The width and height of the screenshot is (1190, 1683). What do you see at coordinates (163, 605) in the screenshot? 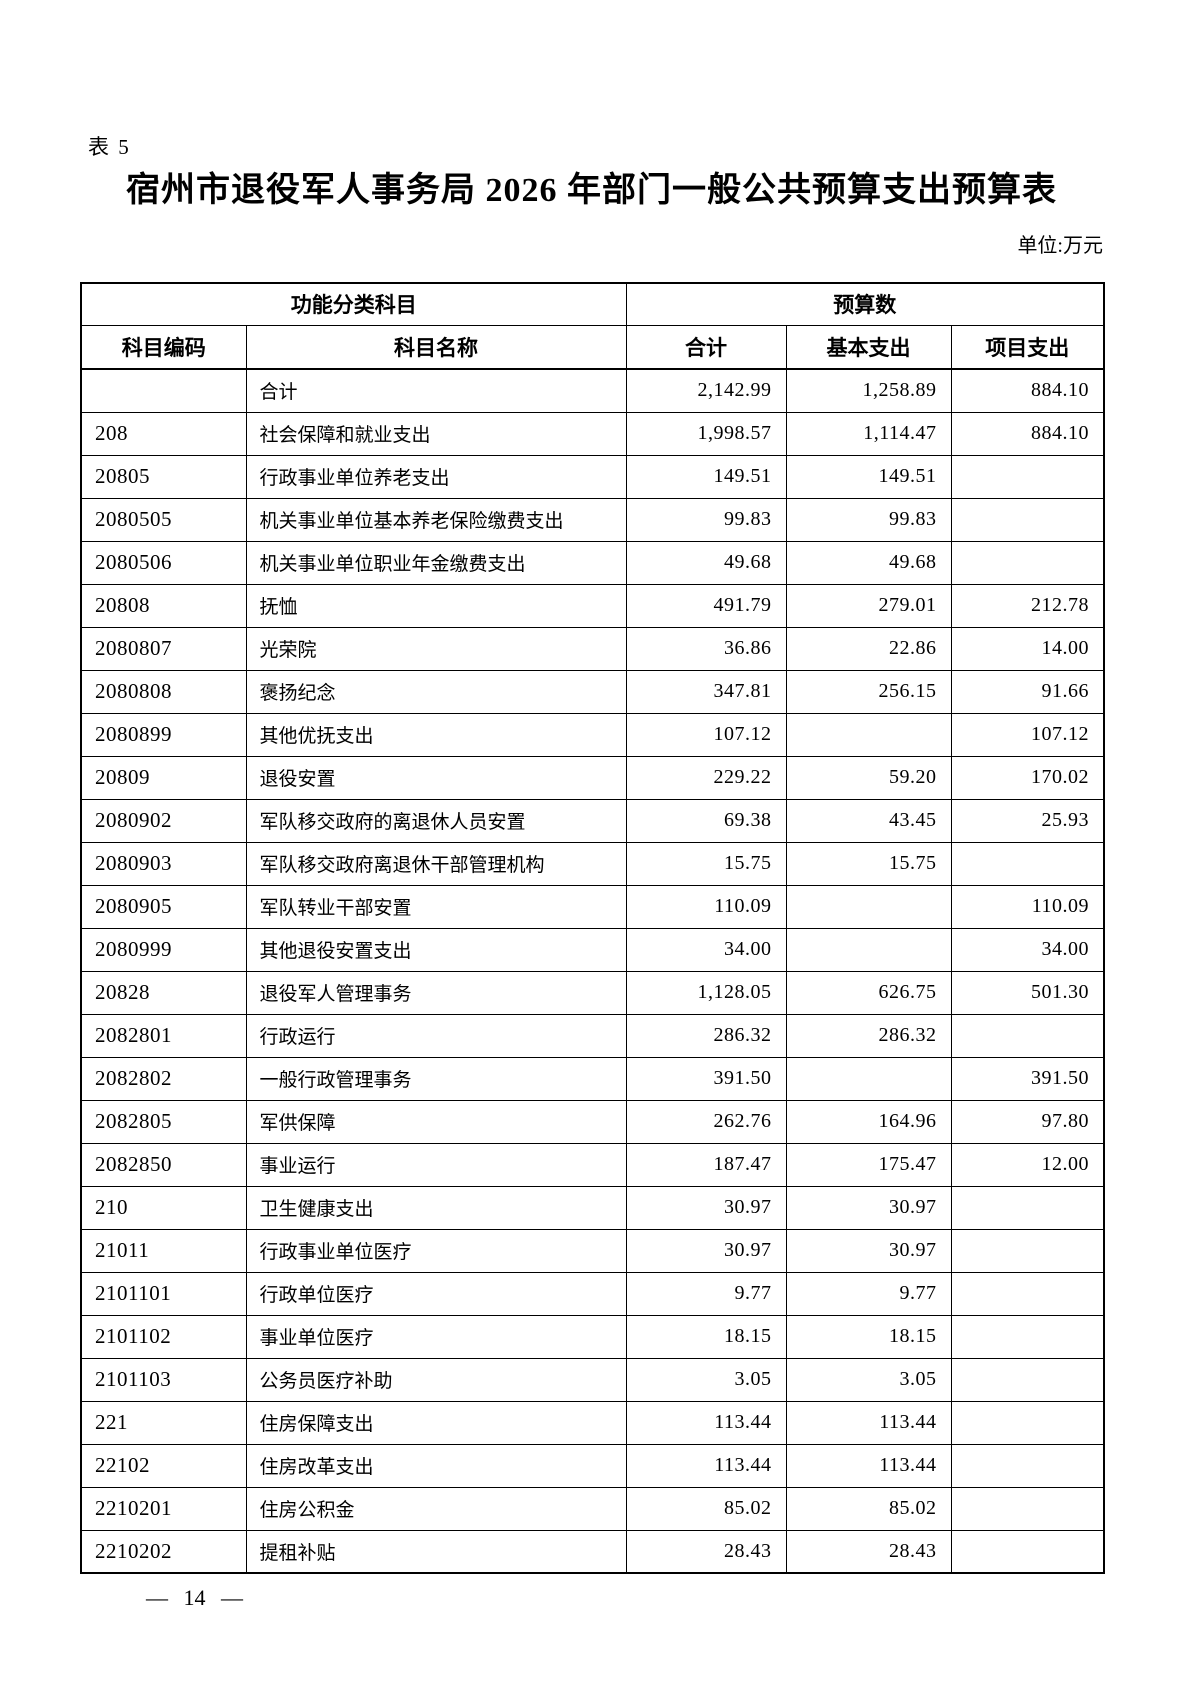
I see `cell-subject-code: 20808` at bounding box center [163, 605].